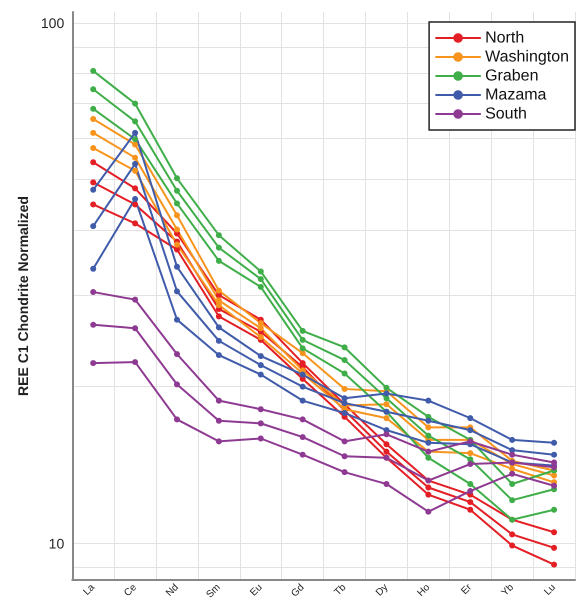 This screenshot has width=587, height=603. What do you see at coordinates (340, 590) in the screenshot?
I see `x-tick-label: Tb` at bounding box center [340, 590].